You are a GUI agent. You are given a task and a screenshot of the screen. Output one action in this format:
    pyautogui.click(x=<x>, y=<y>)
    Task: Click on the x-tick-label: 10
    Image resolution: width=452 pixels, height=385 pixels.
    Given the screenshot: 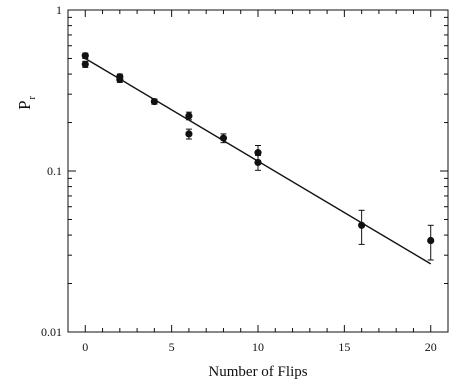 What is the action you would take?
    pyautogui.click(x=258, y=347)
    